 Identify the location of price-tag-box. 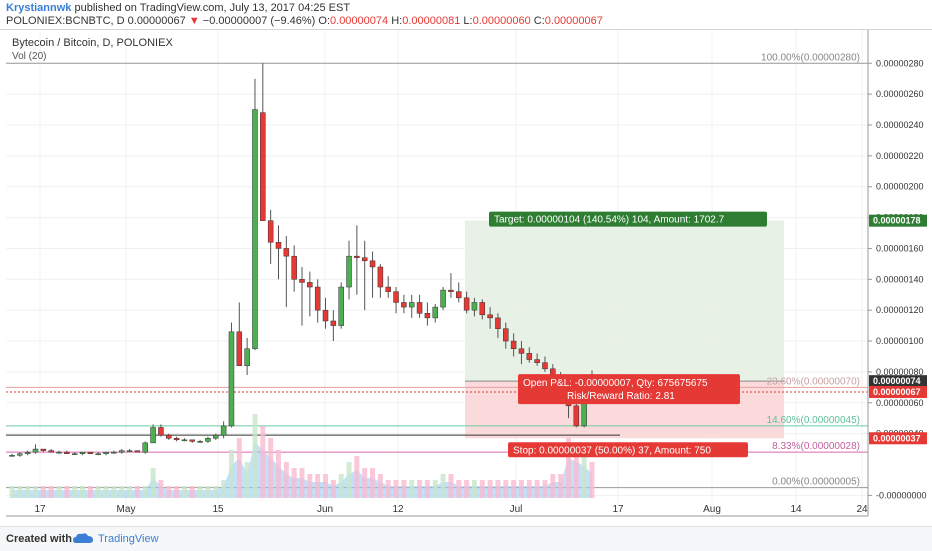
(898, 381).